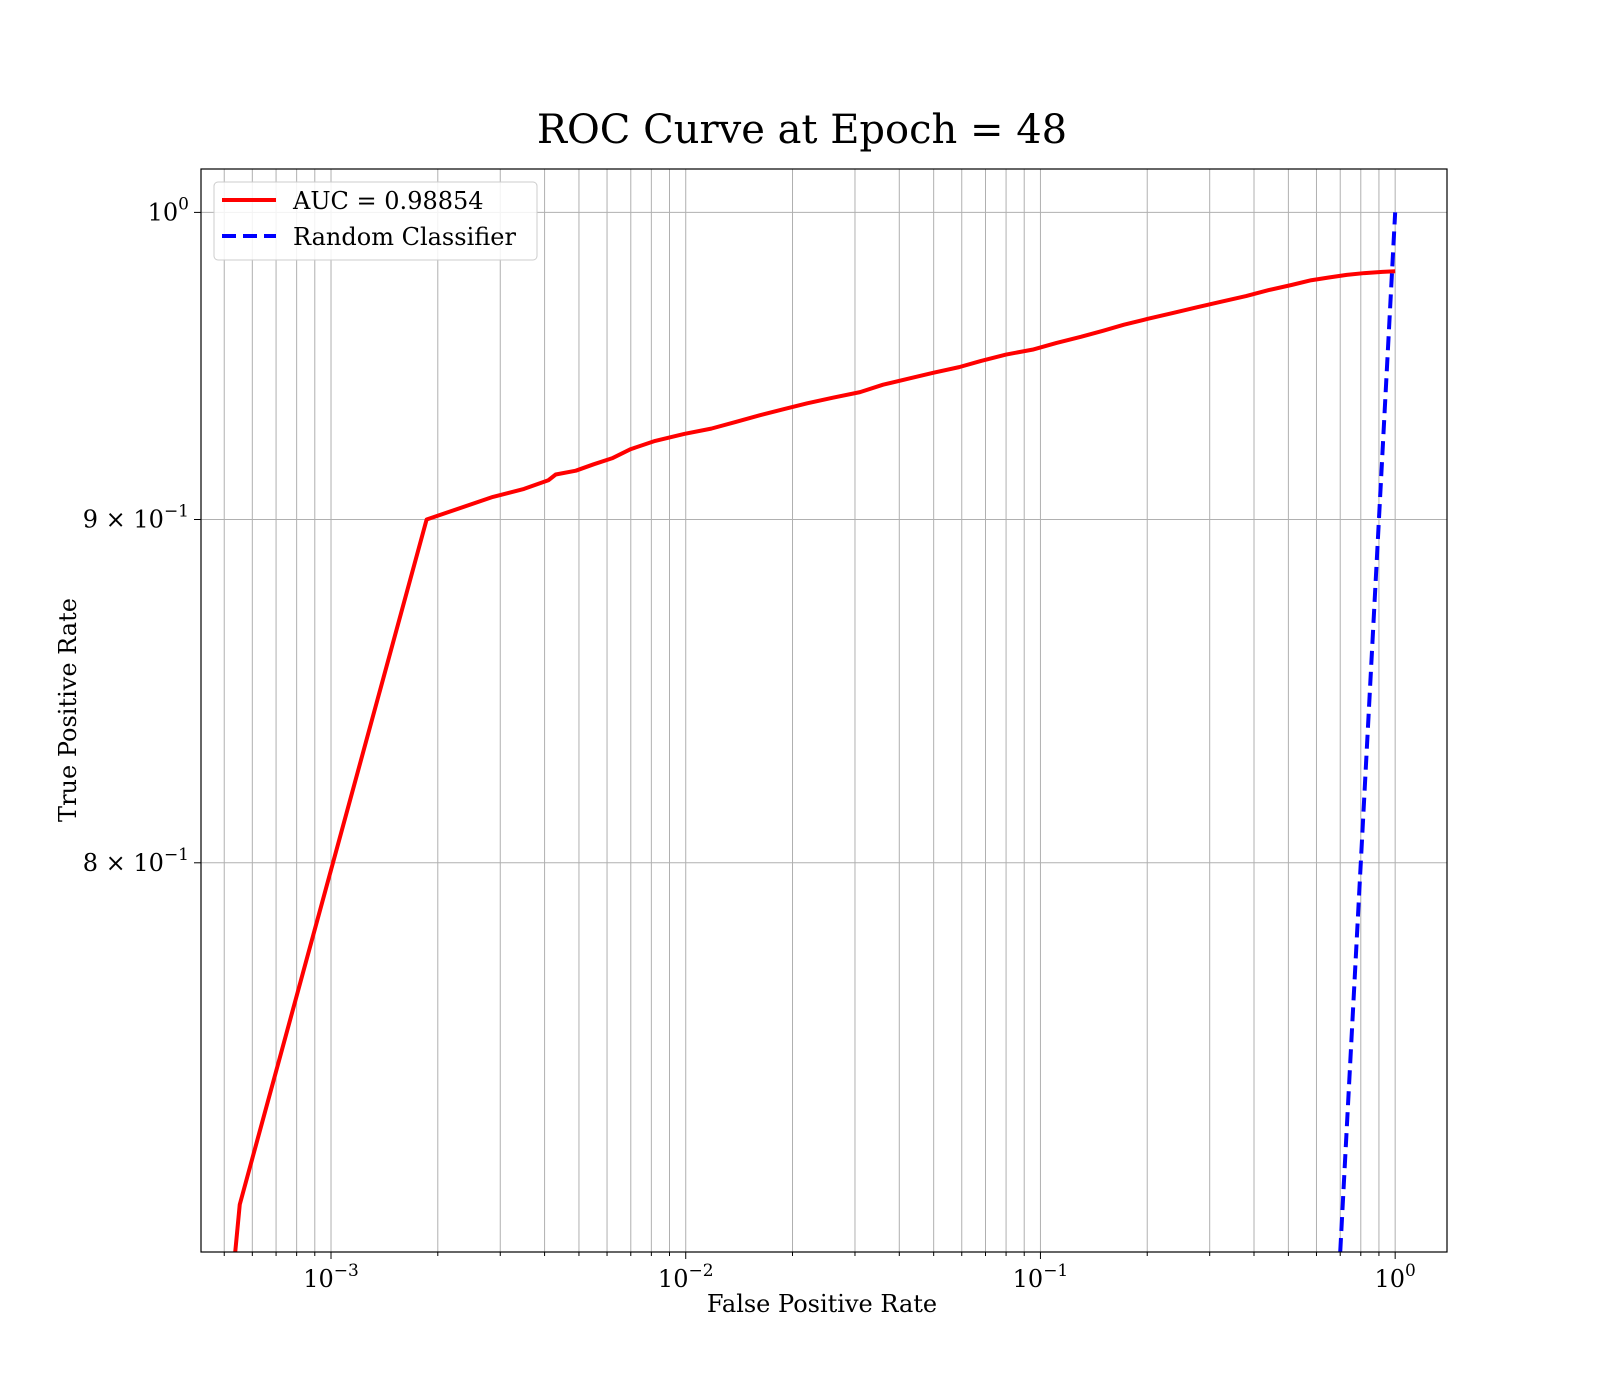  I want to click on x-tick-label: 10⁰, so click(1394, 1277).